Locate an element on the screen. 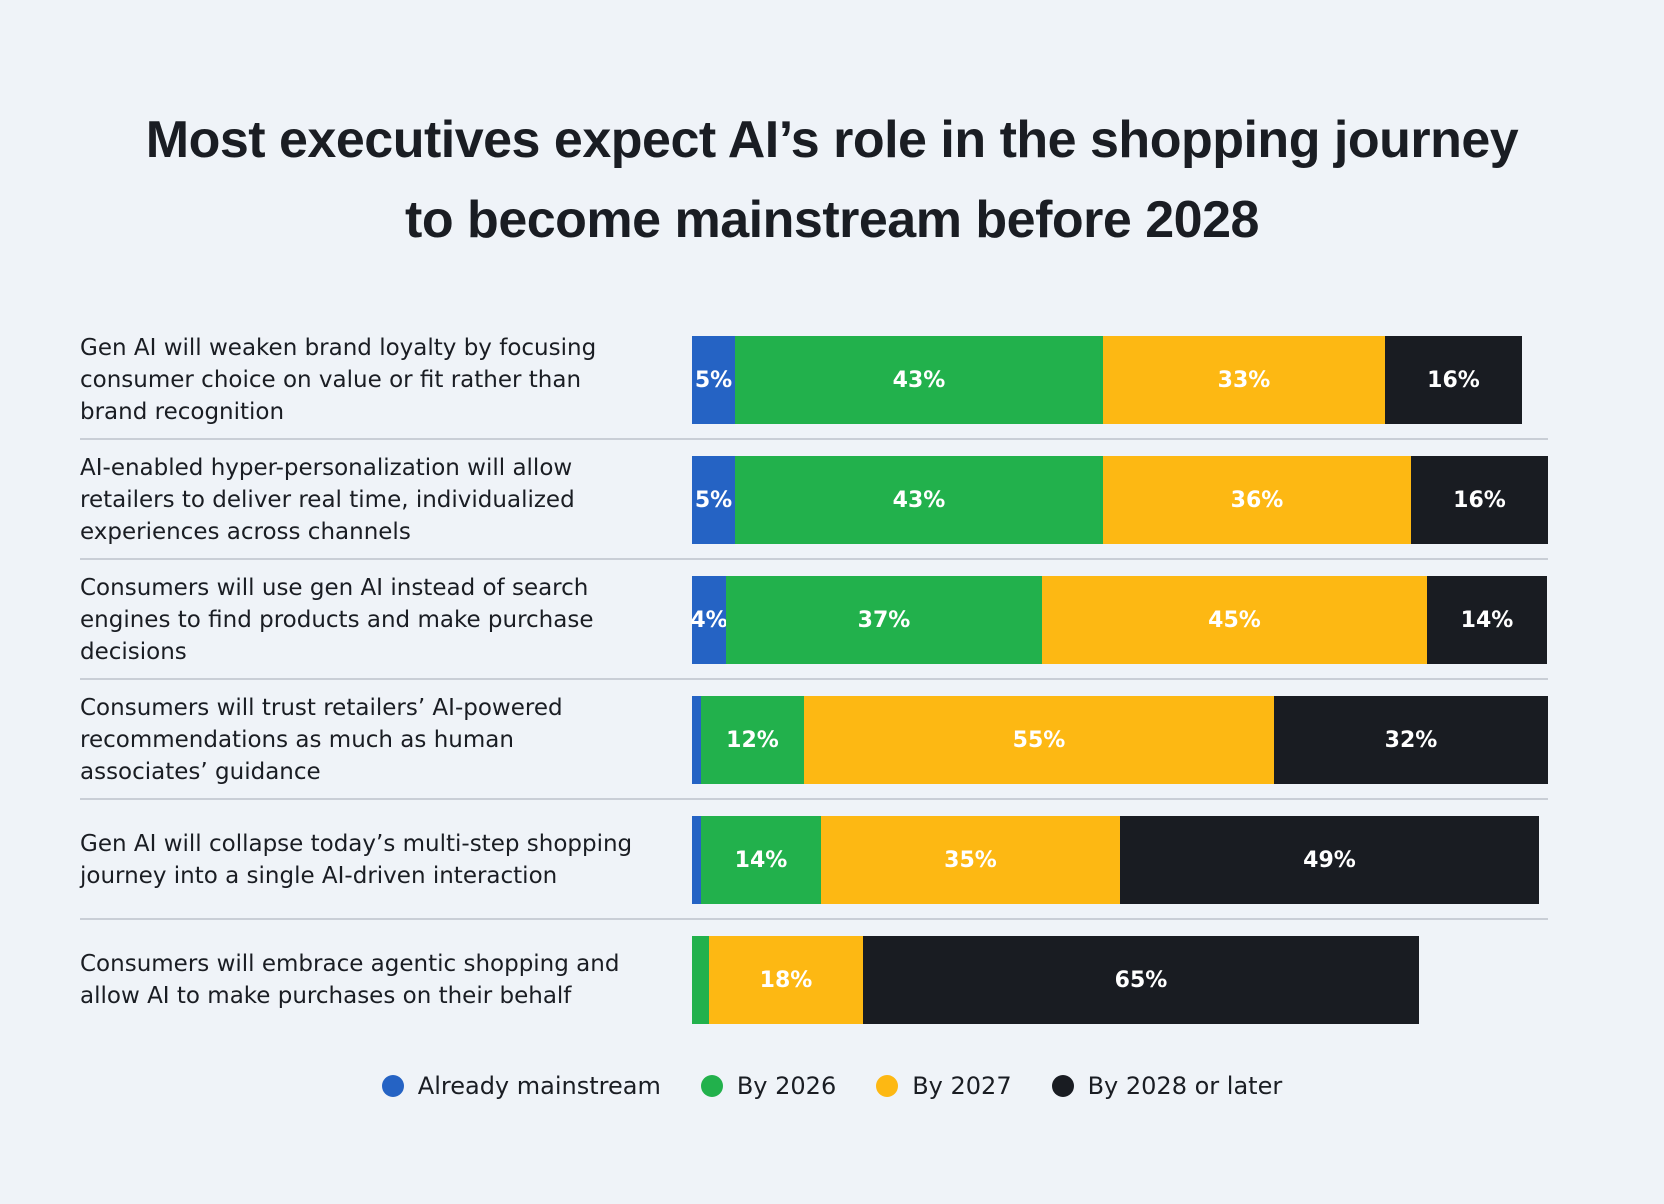 This screenshot has width=1664, height=1204. bar-segment: 18% is located at coordinates (786, 980).